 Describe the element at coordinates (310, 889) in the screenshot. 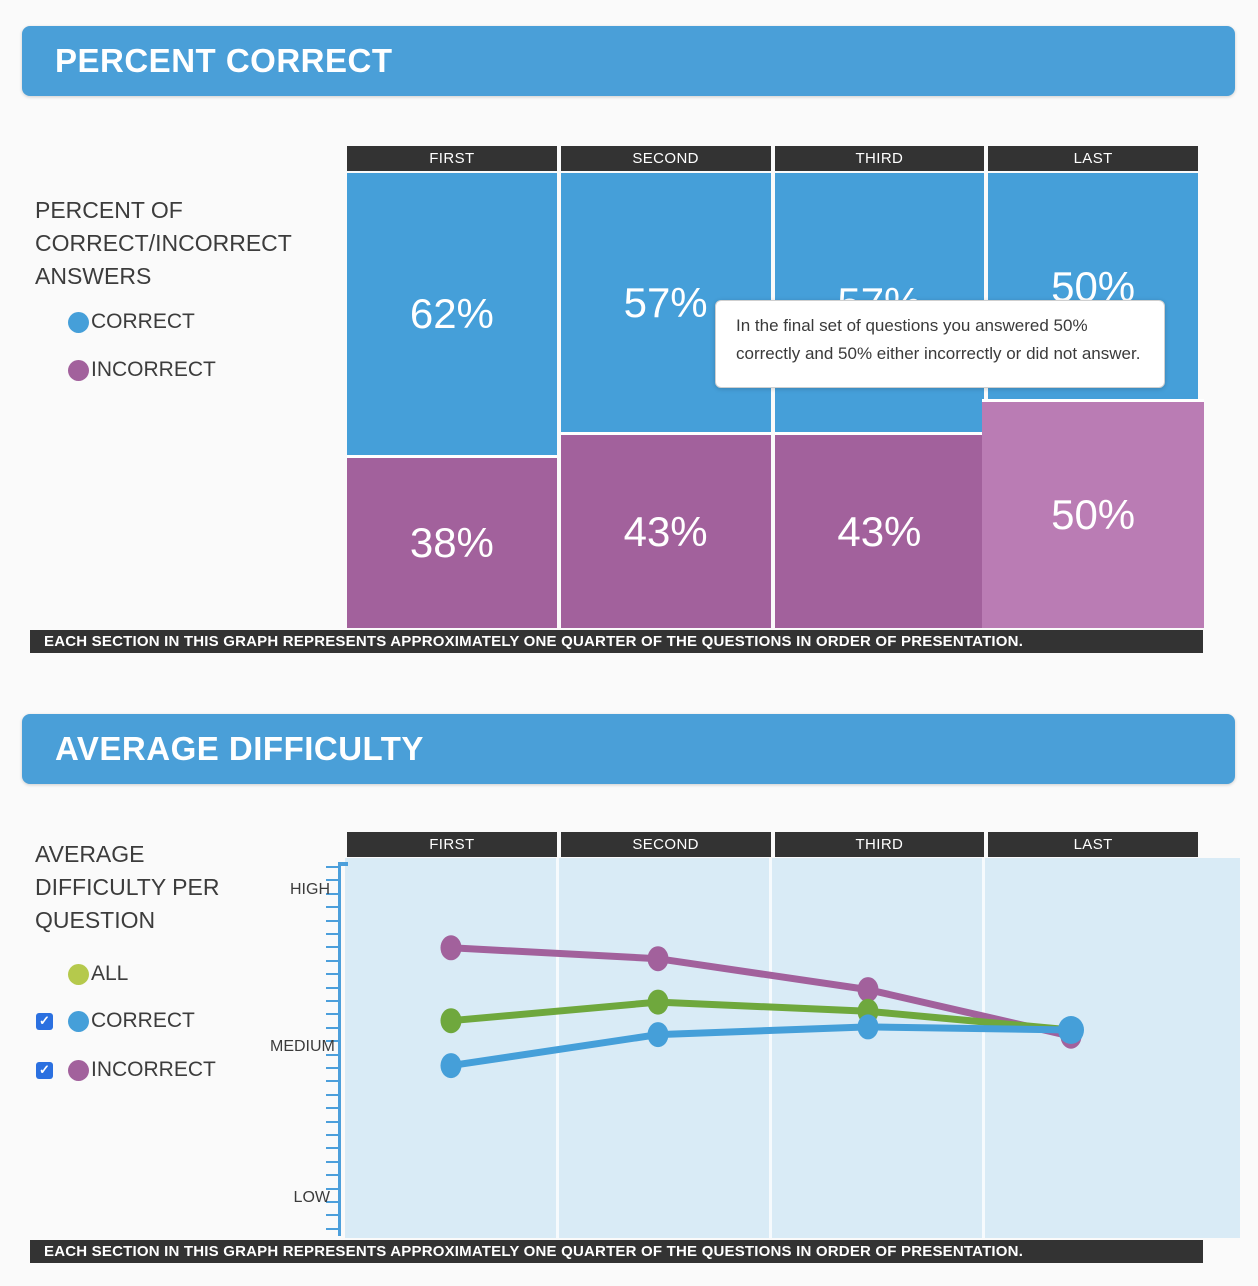

I see `y-label-high: HIGH` at that location.